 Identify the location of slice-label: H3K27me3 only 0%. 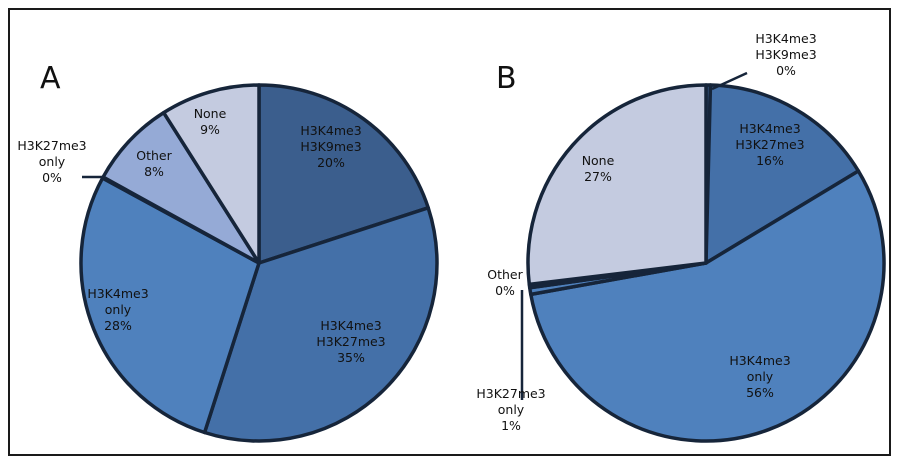
(51, 161).